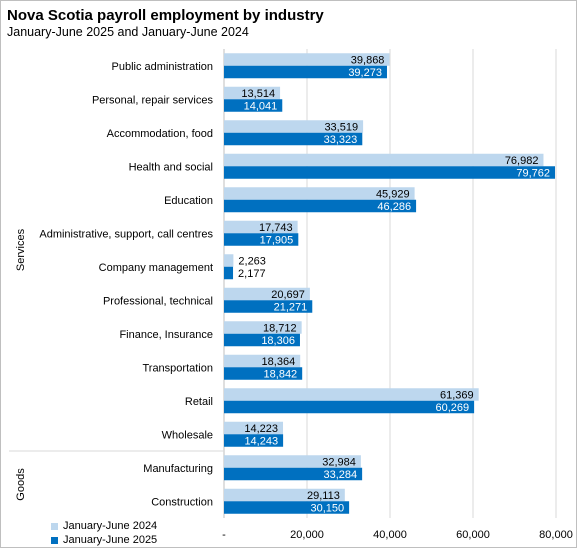  What do you see at coordinates (261, 429) in the screenshot?
I see `data-label-0-11: 14,223` at bounding box center [261, 429].